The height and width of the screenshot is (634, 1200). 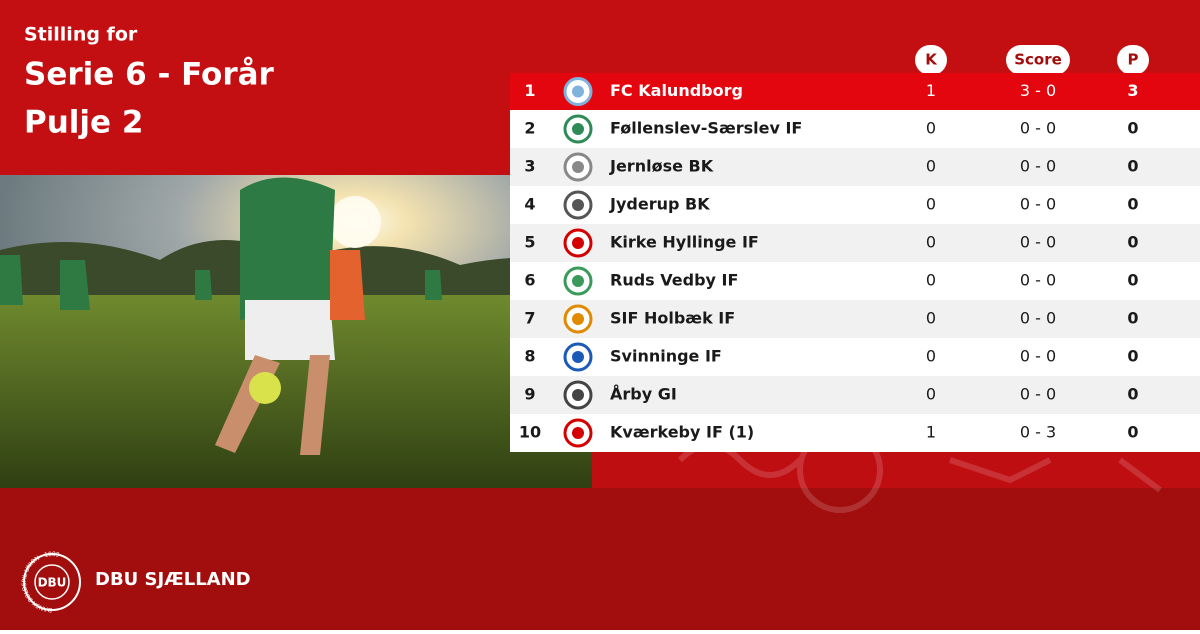 What do you see at coordinates (173, 579) in the screenshot?
I see `brand: DBU SJÆLLAND` at bounding box center [173, 579].